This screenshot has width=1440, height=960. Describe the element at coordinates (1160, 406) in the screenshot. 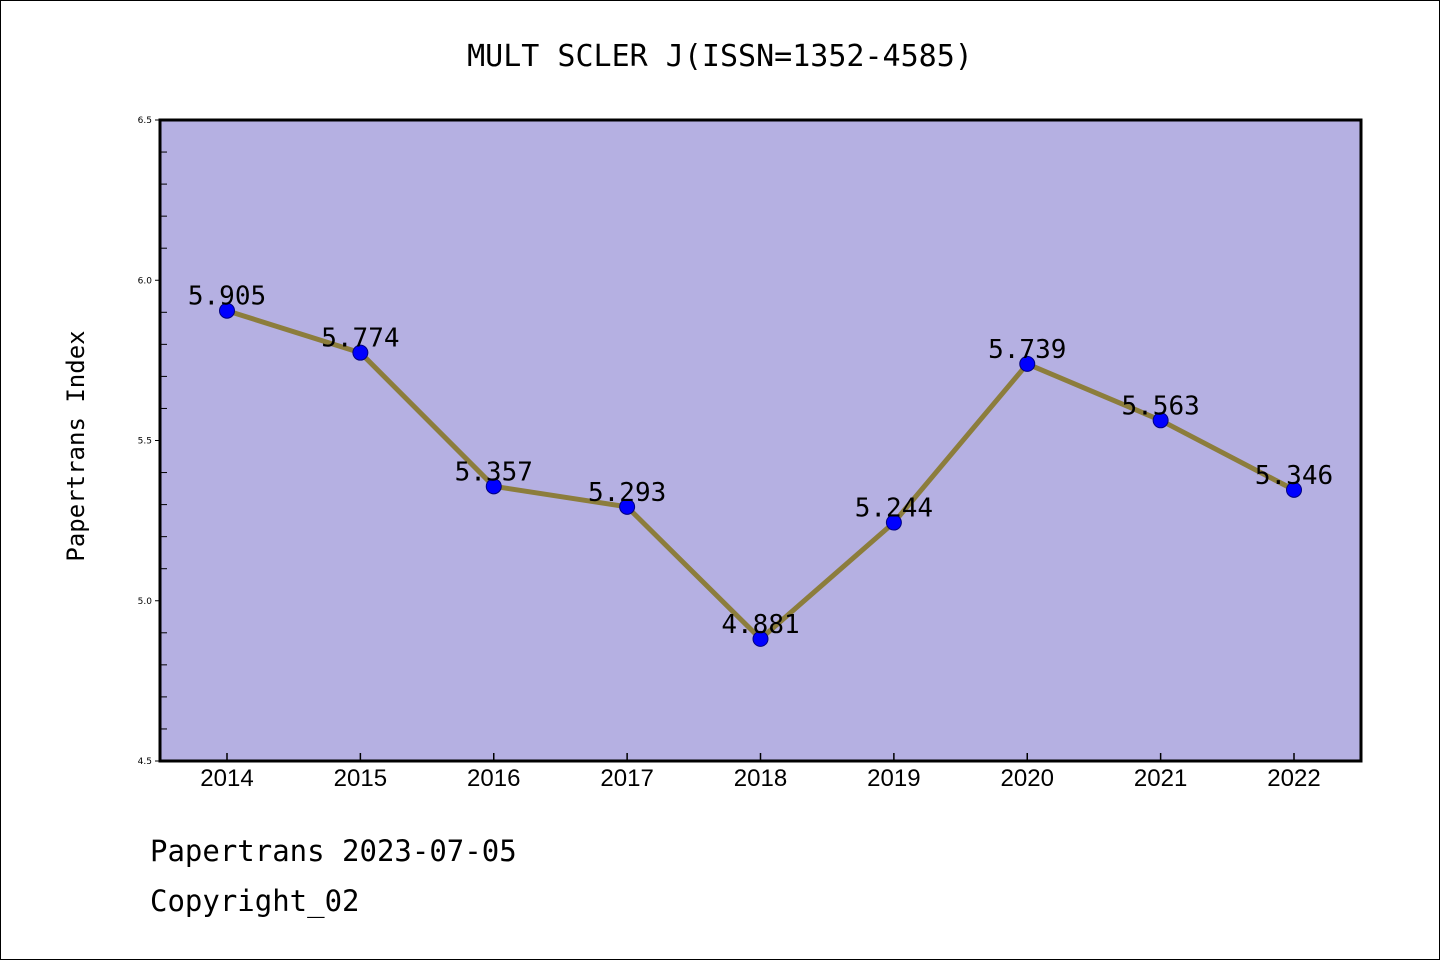

I see `data-label: 5.563` at that location.